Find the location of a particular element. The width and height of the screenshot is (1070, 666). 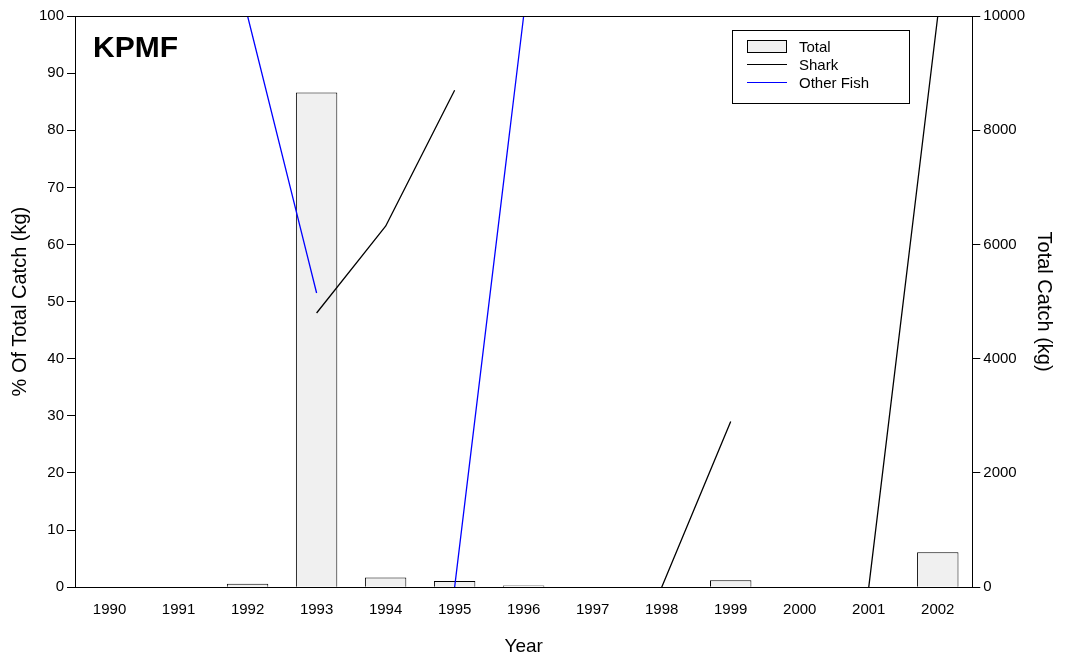

y2-tick-label: 4000 is located at coordinates (1000, 357).